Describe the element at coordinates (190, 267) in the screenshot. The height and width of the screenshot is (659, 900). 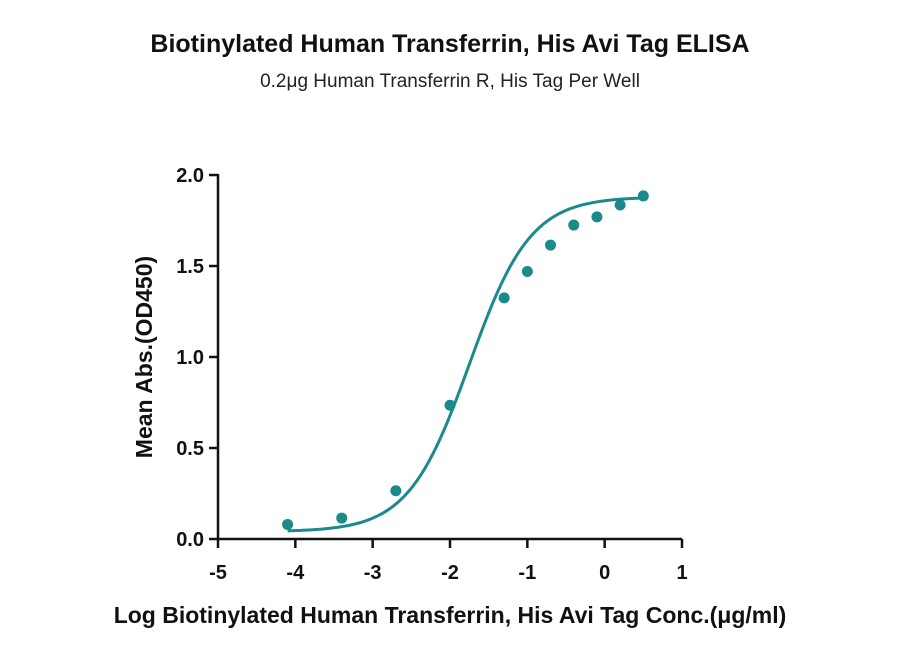
I see `y-tick-label: 1.5` at that location.